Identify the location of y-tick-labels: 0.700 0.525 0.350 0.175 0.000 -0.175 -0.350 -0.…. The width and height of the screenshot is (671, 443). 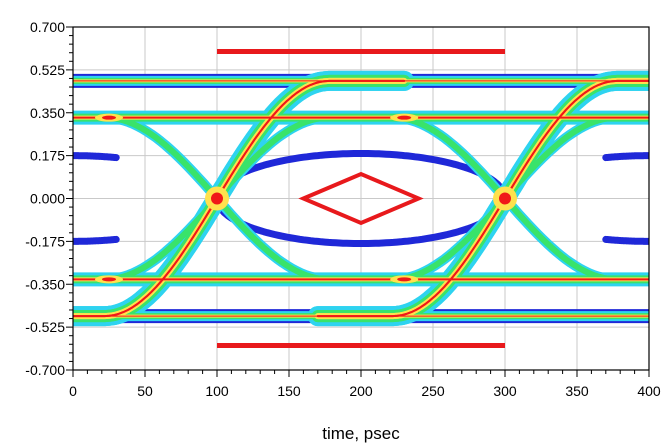
(45, 198).